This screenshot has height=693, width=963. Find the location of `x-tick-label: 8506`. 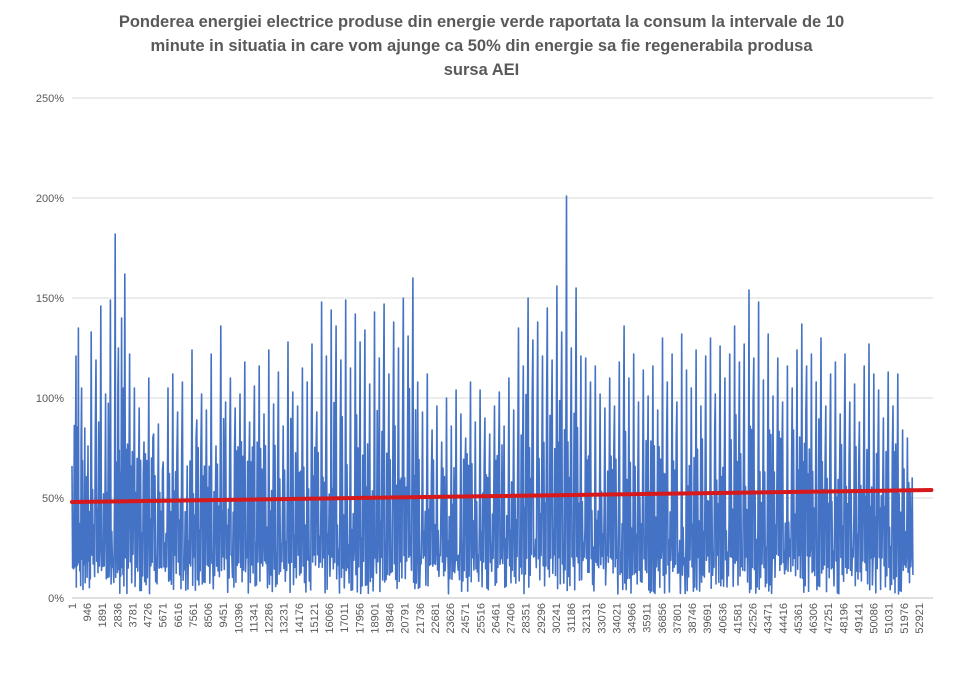

x-tick-label: 8506 is located at coordinates (209, 615).